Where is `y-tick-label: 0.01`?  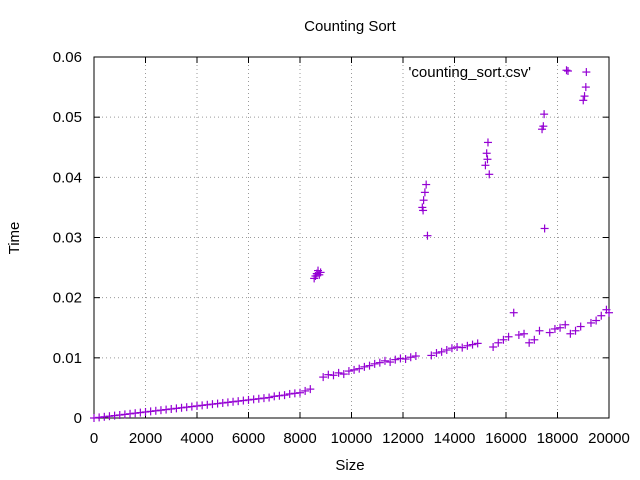
y-tick-label: 0.01 is located at coordinates (67, 358).